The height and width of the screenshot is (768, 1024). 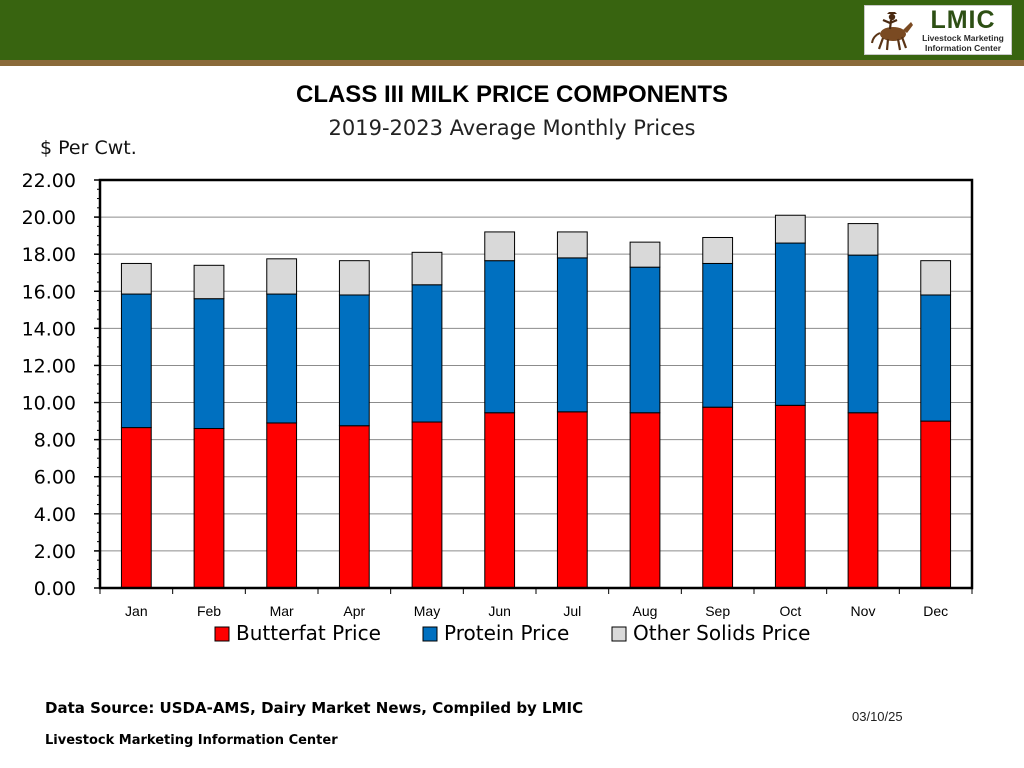 What do you see at coordinates (499, 611) in the screenshot?
I see `x-tick-label: Jun` at bounding box center [499, 611].